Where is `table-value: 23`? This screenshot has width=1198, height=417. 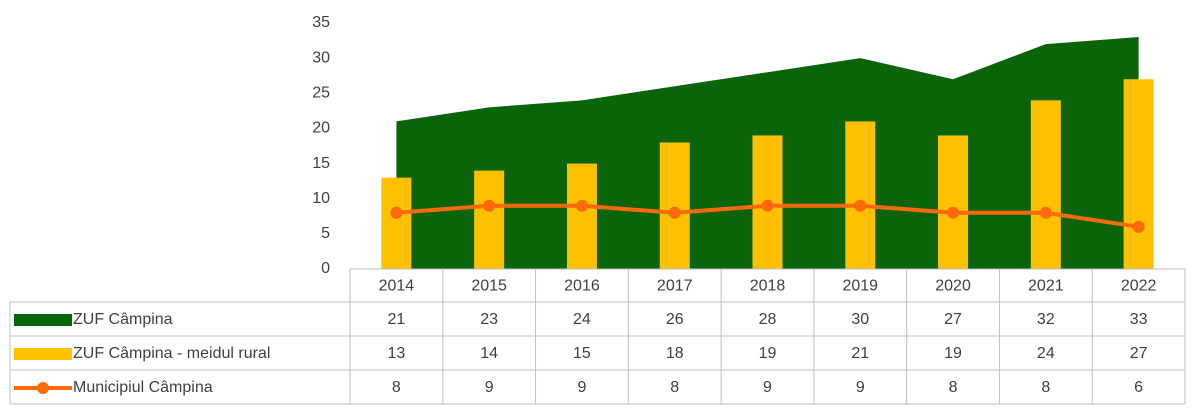 table-value: 23 is located at coordinates (489, 319).